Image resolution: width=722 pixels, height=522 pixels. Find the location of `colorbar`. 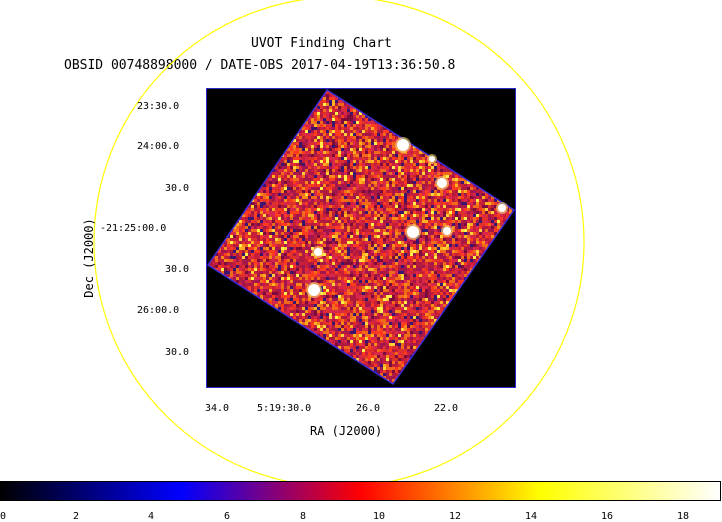

colorbar is located at coordinates (360, 491).